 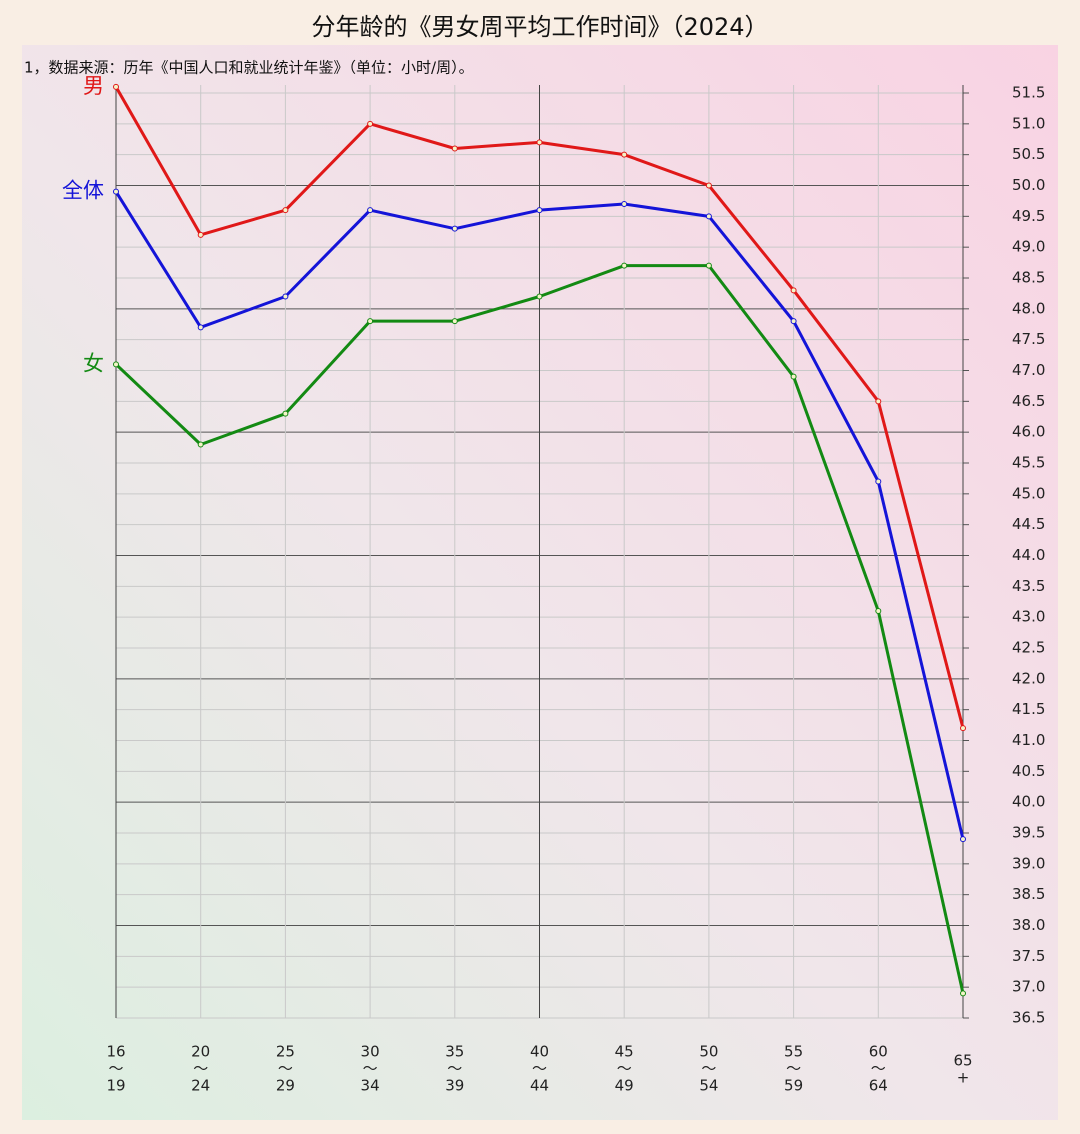 What do you see at coordinates (708, 1052) in the screenshot?
I see `x-tick-label: 50` at bounding box center [708, 1052].